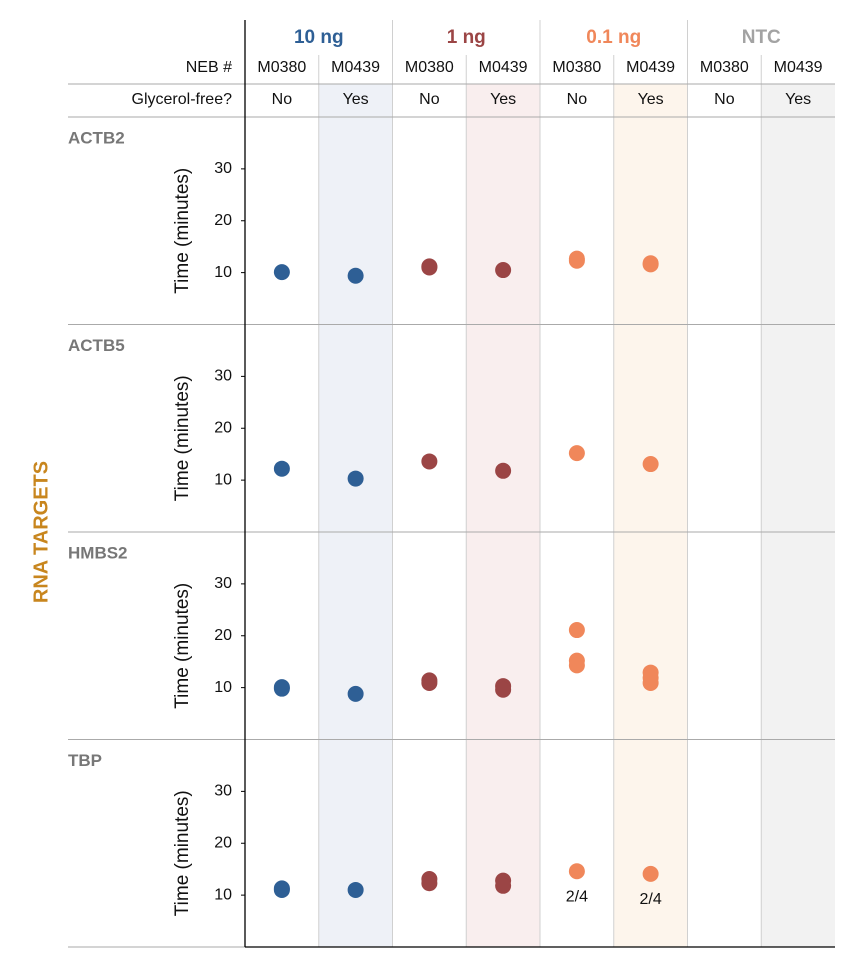 This screenshot has width=864, height=979. I want to click on side-title: RNA TARGETS, so click(41, 532).